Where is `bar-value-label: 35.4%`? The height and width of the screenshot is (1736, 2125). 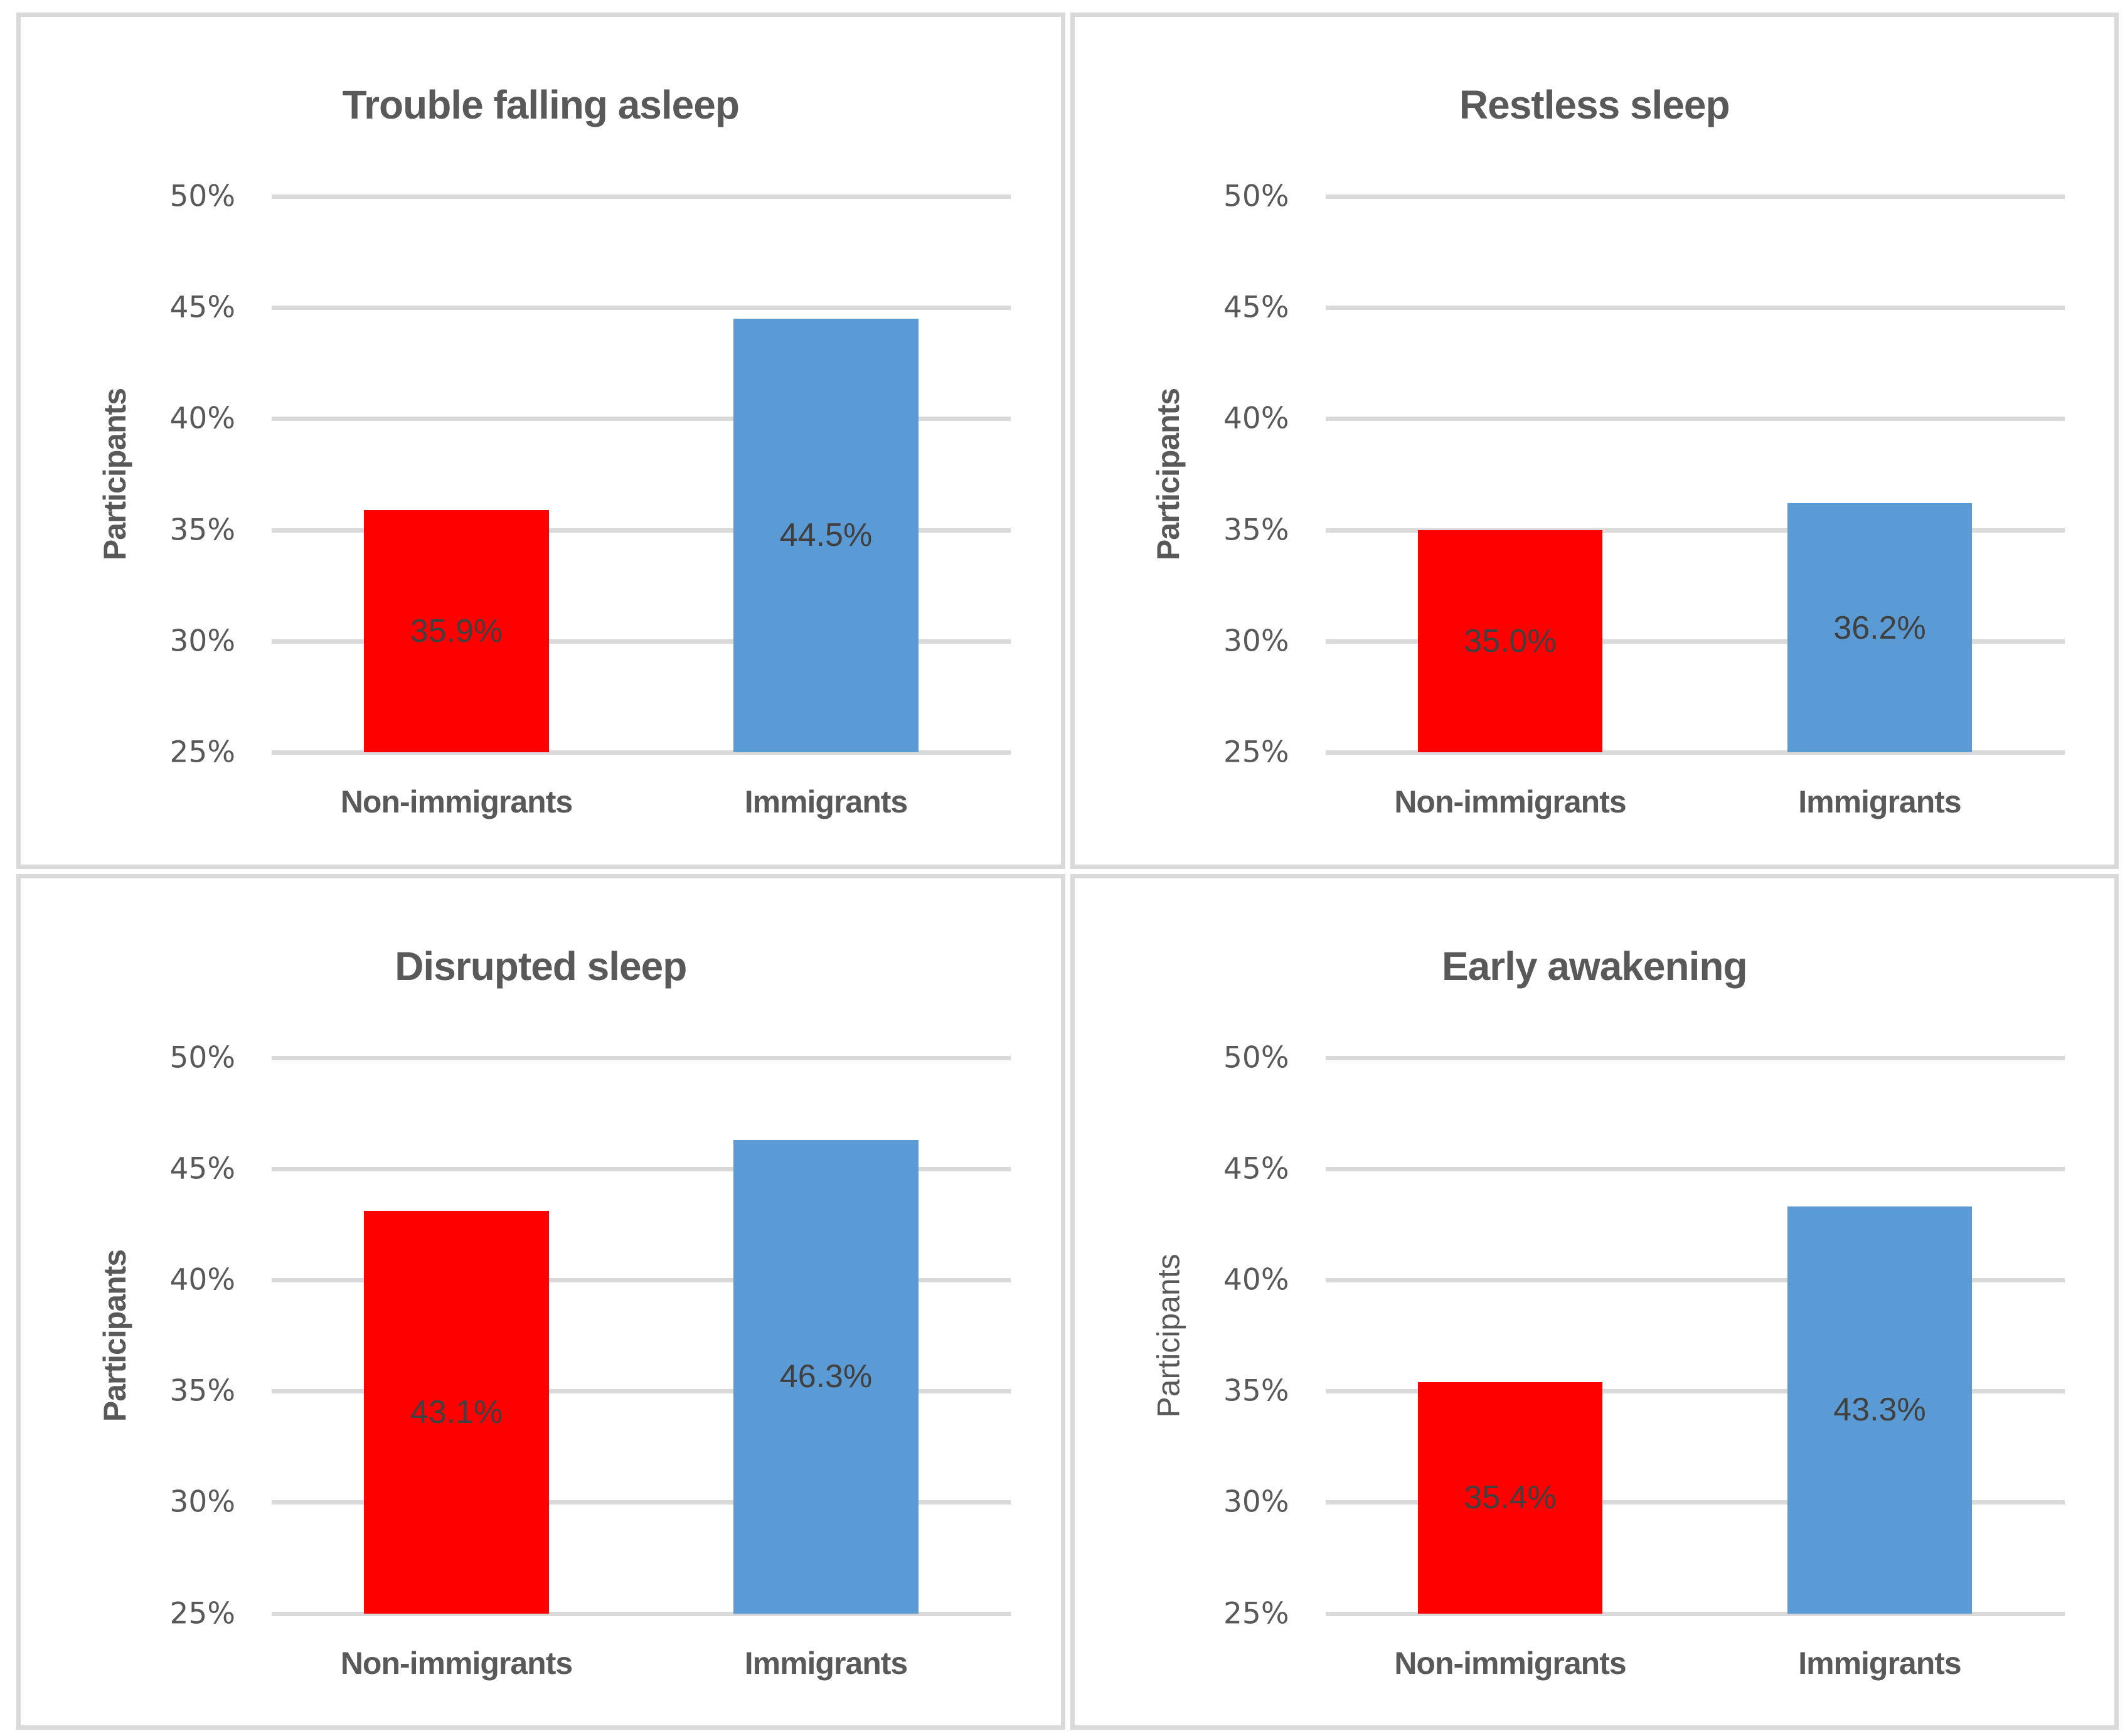
bar-value-label: 35.4% is located at coordinates (1511, 1497).